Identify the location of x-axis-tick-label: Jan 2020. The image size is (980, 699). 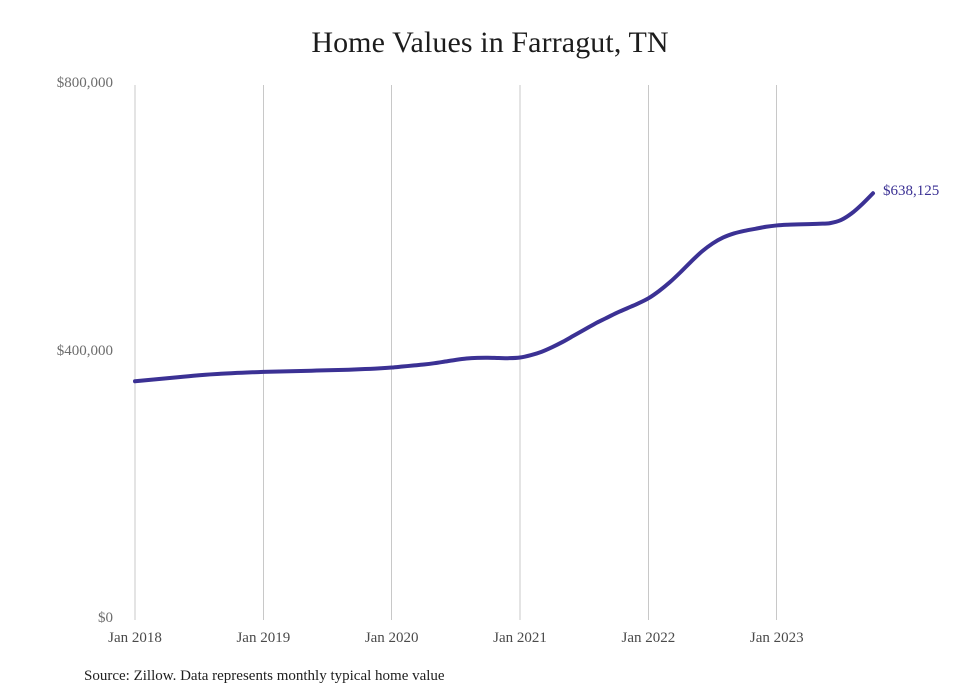
(391, 638).